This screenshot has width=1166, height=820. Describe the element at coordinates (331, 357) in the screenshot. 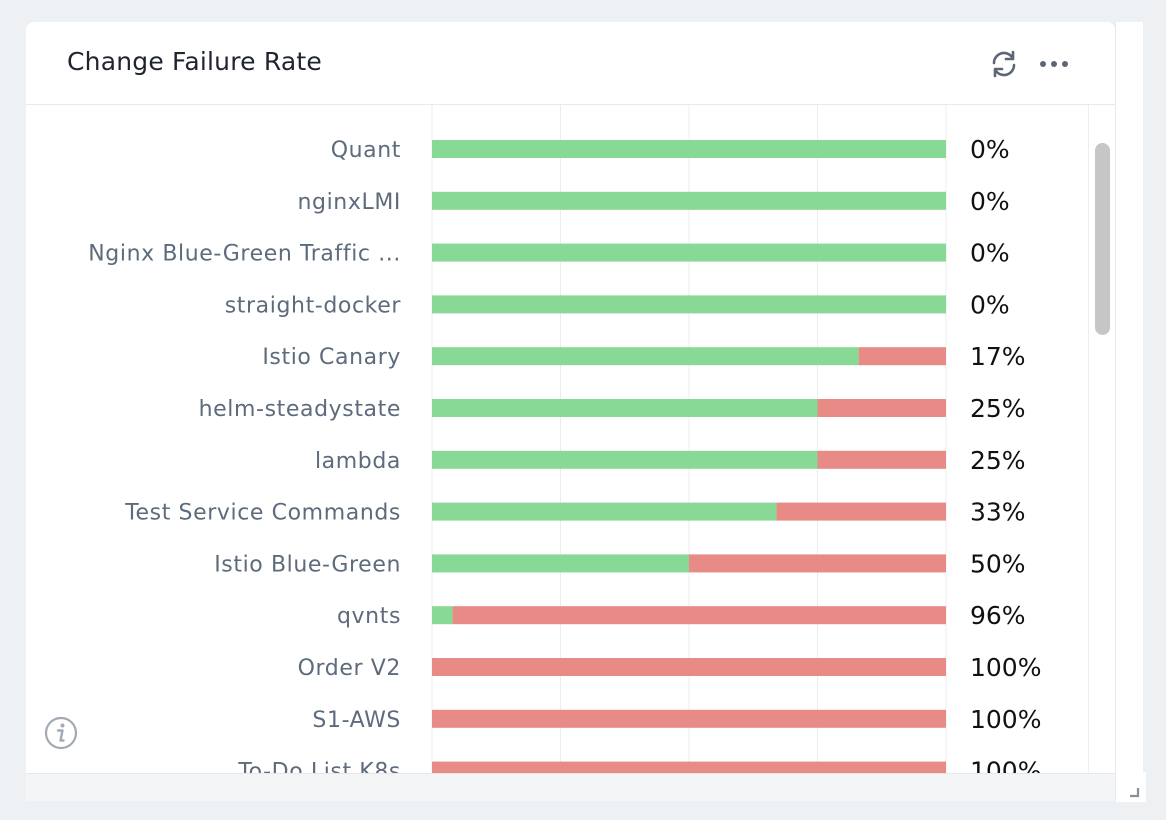

I see `category-label: Istio Canary` at that location.